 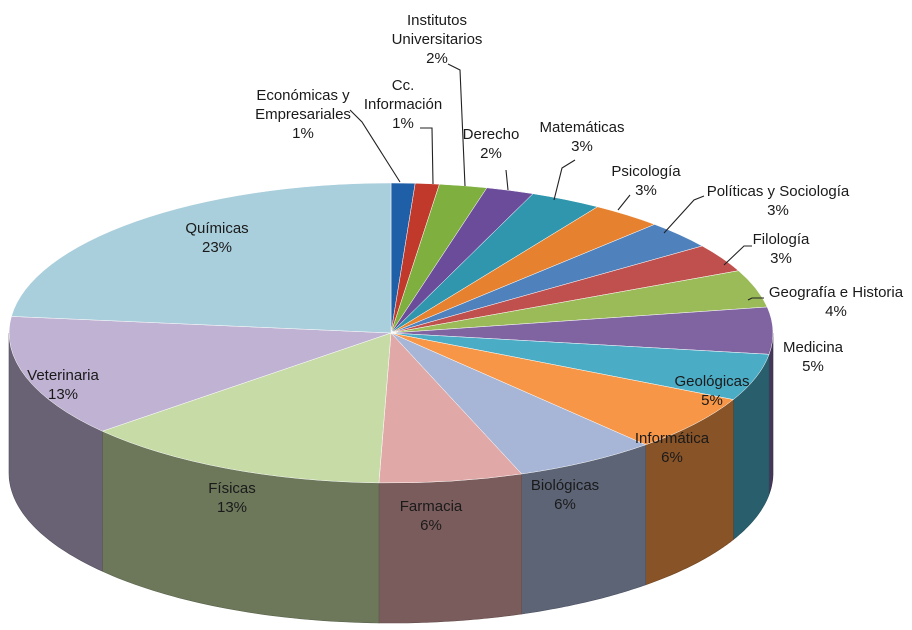 I want to click on slice-label-text: Farmacia, so click(x=431, y=506).